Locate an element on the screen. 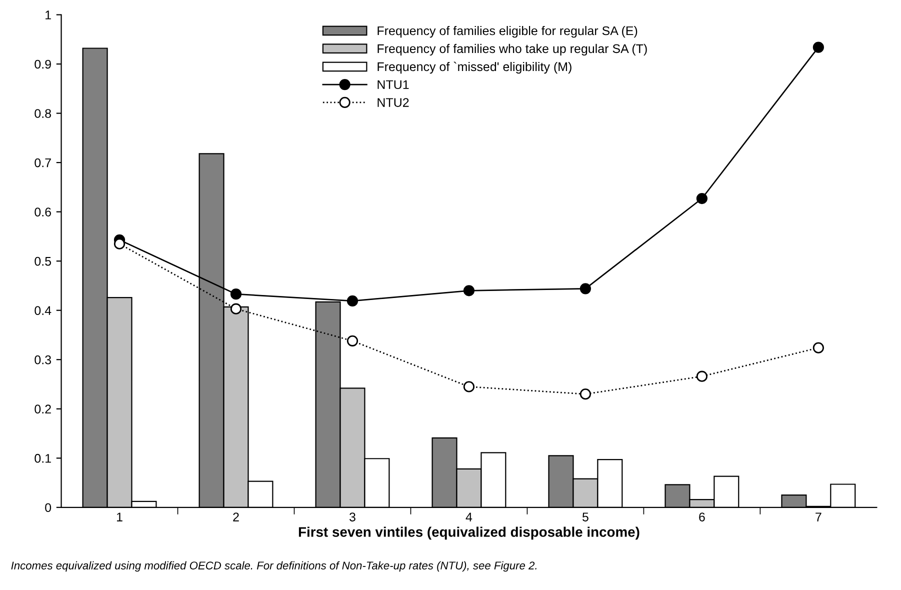 This screenshot has height=590, width=901. x-tick-label: 4 is located at coordinates (469, 517).